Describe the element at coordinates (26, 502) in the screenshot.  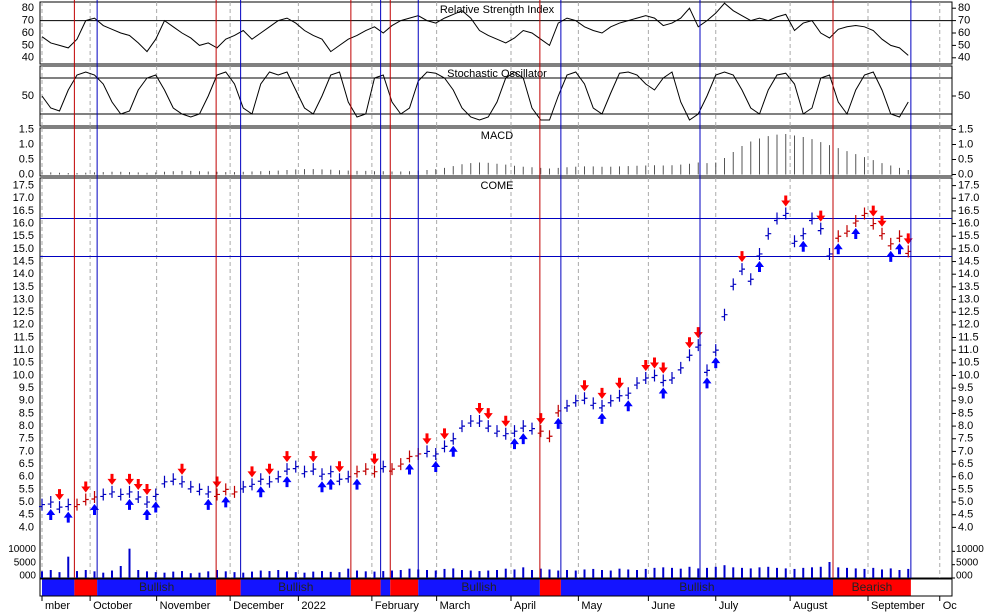
I see `y-tick-label: 5.0` at that location.